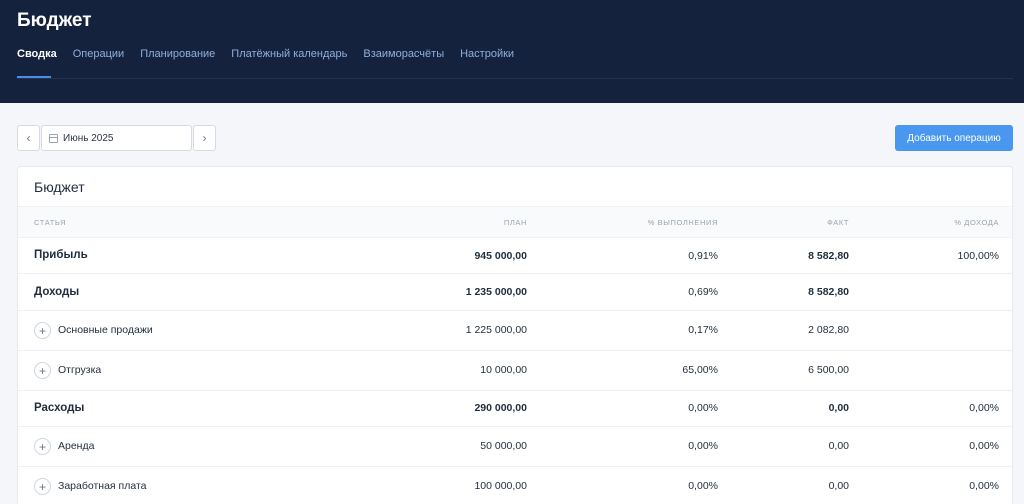  What do you see at coordinates (503, 446) in the screenshot?
I see `row-plan: 50 000,00` at bounding box center [503, 446].